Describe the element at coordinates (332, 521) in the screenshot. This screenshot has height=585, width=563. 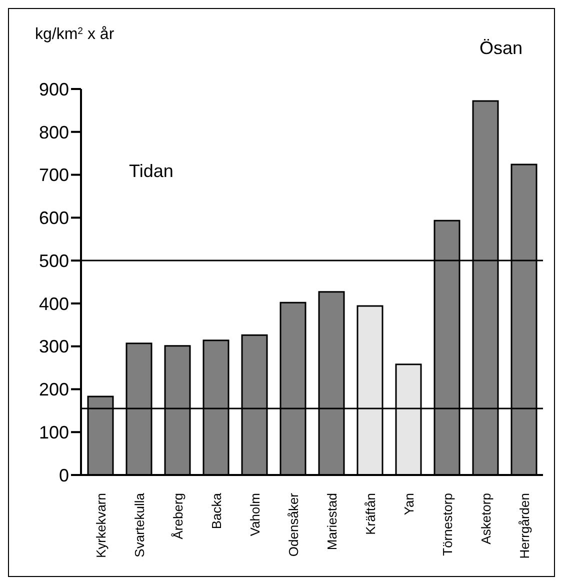
I see `x-tick-label: Mariestad` at that location.